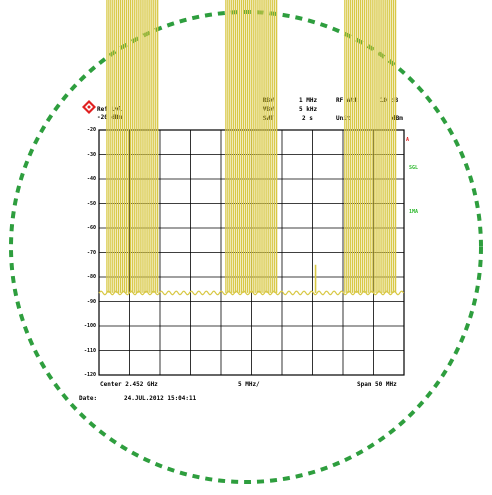 The height and width of the screenshot is (495, 492). What do you see at coordinates (89, 350) in the screenshot?
I see `y-tick-label: -110` at bounding box center [89, 350].